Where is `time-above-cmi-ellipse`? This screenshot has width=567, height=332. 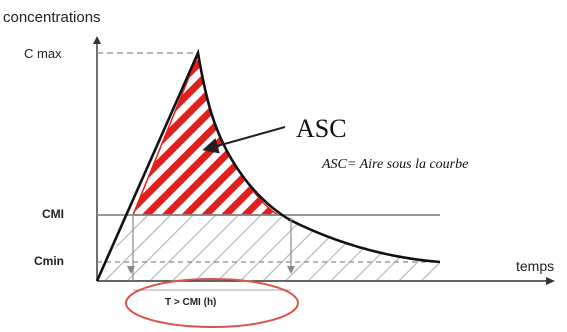
time-above-cmi-ellipse is located at coordinates (212, 303).